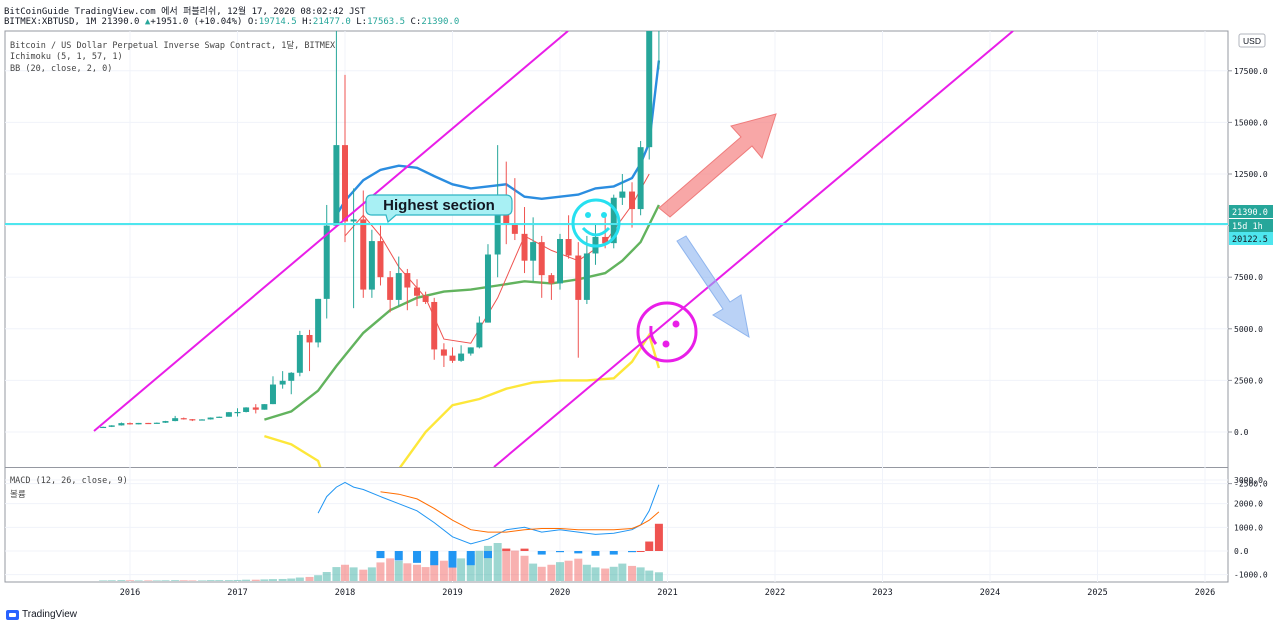 This screenshot has height=628, width=1280. Describe the element at coordinates (1248, 527) in the screenshot. I see `macd-tick-label: 1000.0` at that location.